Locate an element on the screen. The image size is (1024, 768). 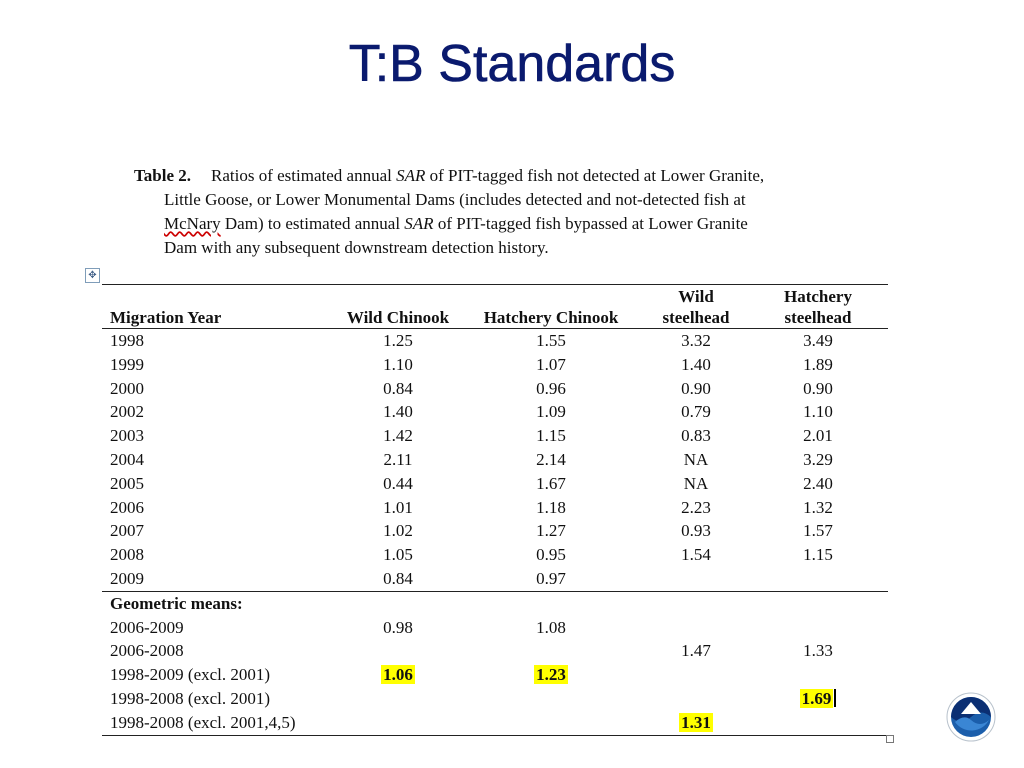
cell-year: 2002 is located at coordinates (127, 412).